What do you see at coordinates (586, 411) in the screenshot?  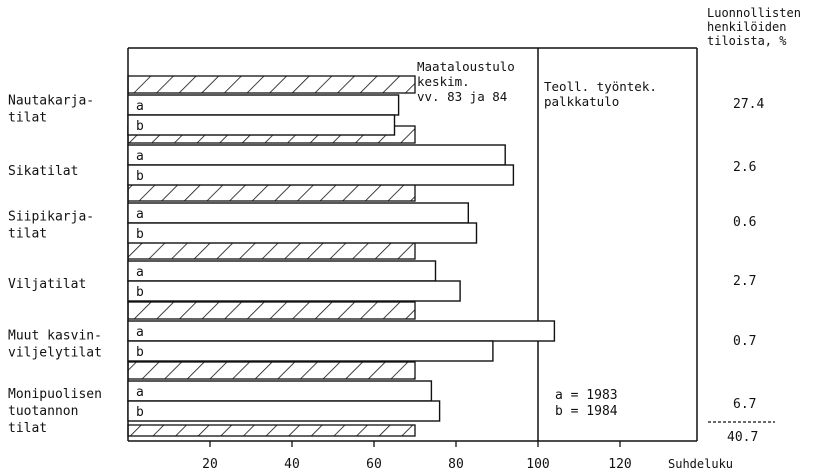 I see `legend-entry-1: b = 1984` at bounding box center [586, 411].